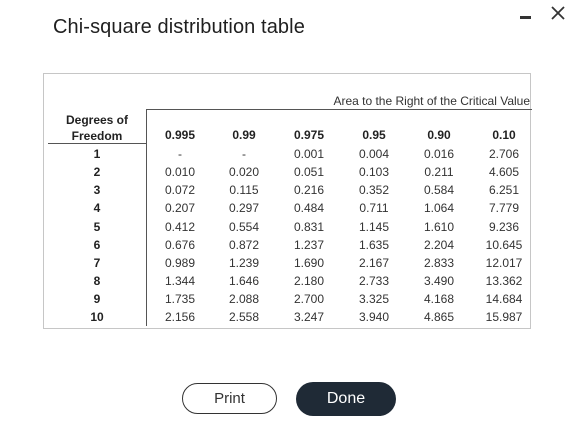 This screenshot has width=571, height=426. Describe the element at coordinates (309, 226) in the screenshot. I see `table-cell: 0.831` at that location.